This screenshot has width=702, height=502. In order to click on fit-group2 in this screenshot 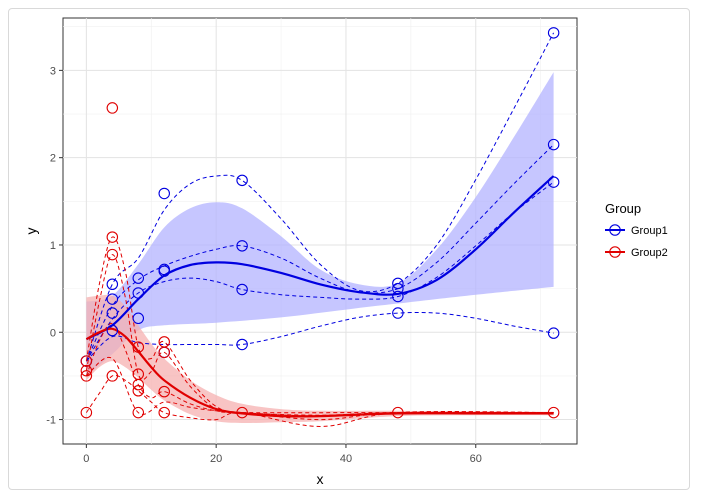, I will do `click(319, 372)`.